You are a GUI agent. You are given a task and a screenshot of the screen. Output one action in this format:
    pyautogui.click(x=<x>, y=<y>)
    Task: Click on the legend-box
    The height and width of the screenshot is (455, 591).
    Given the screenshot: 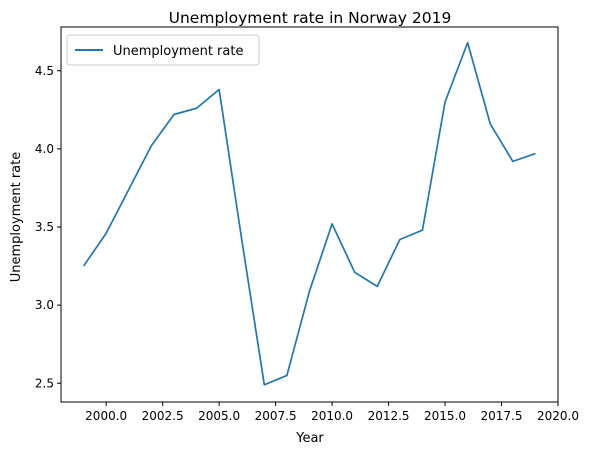 What is the action you would take?
    pyautogui.click(x=163, y=50)
    